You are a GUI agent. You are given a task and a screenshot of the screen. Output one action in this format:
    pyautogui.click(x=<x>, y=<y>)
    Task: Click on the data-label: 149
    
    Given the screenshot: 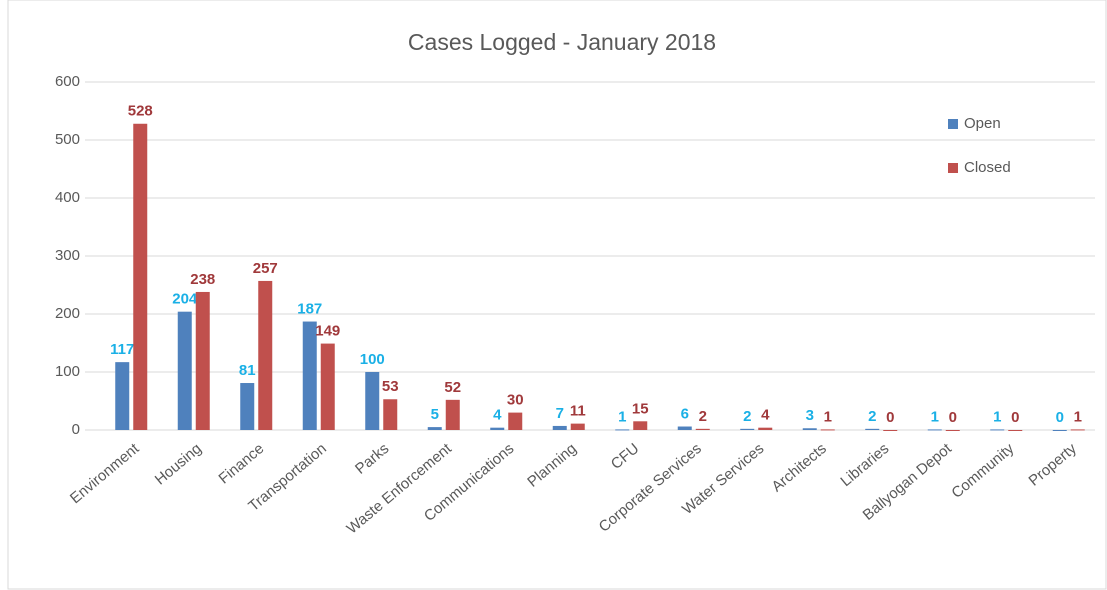 What is the action you would take?
    pyautogui.click(x=327, y=331)
    